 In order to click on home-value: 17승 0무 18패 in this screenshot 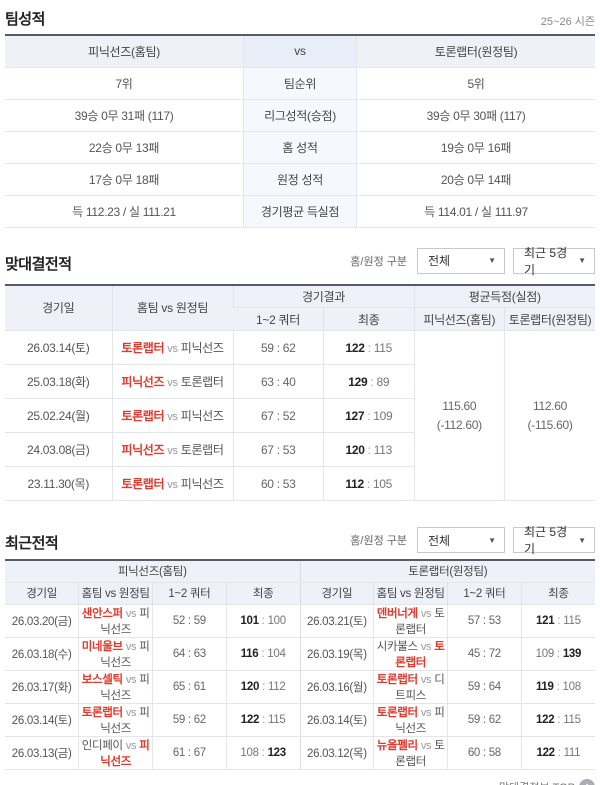, I will do `click(124, 179)`.